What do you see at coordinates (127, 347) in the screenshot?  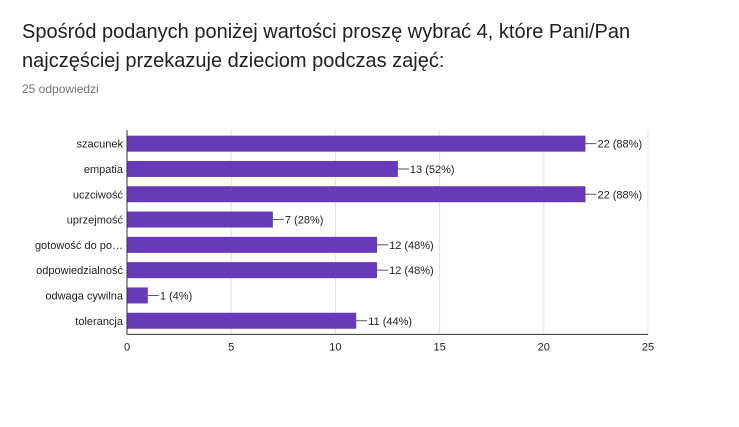 I see `x-tick-label: 0` at bounding box center [127, 347].